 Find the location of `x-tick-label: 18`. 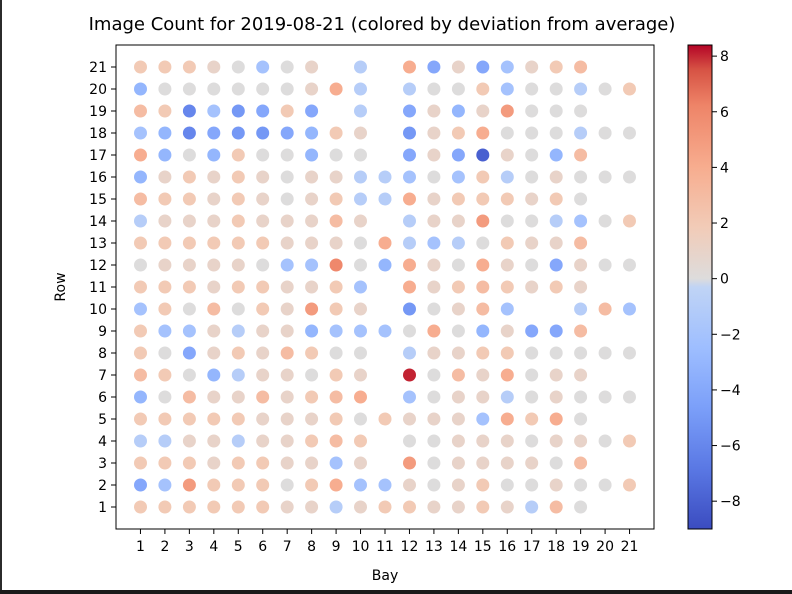

x-tick-label: 18 is located at coordinates (556, 547).